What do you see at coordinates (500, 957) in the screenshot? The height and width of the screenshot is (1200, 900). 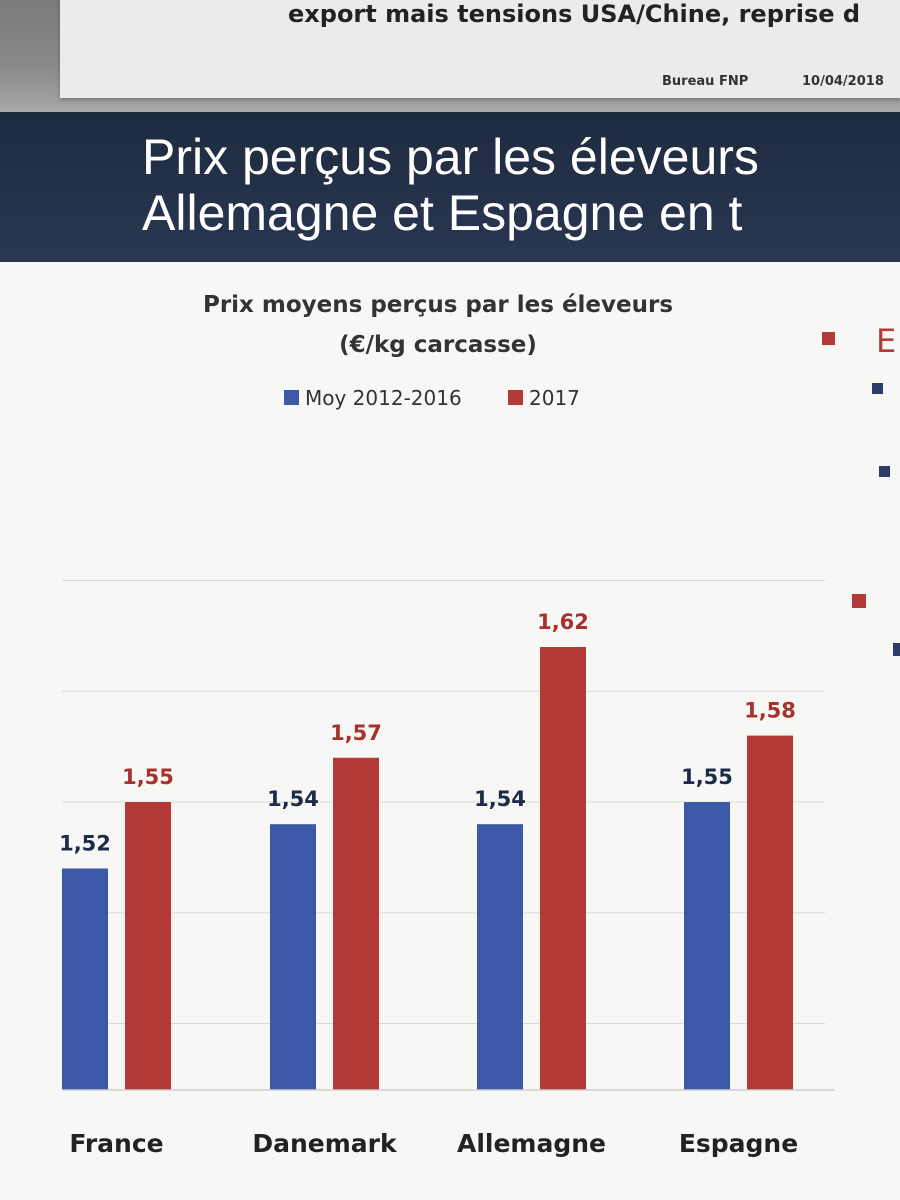 I see `bar-allemagne-moy` at bounding box center [500, 957].